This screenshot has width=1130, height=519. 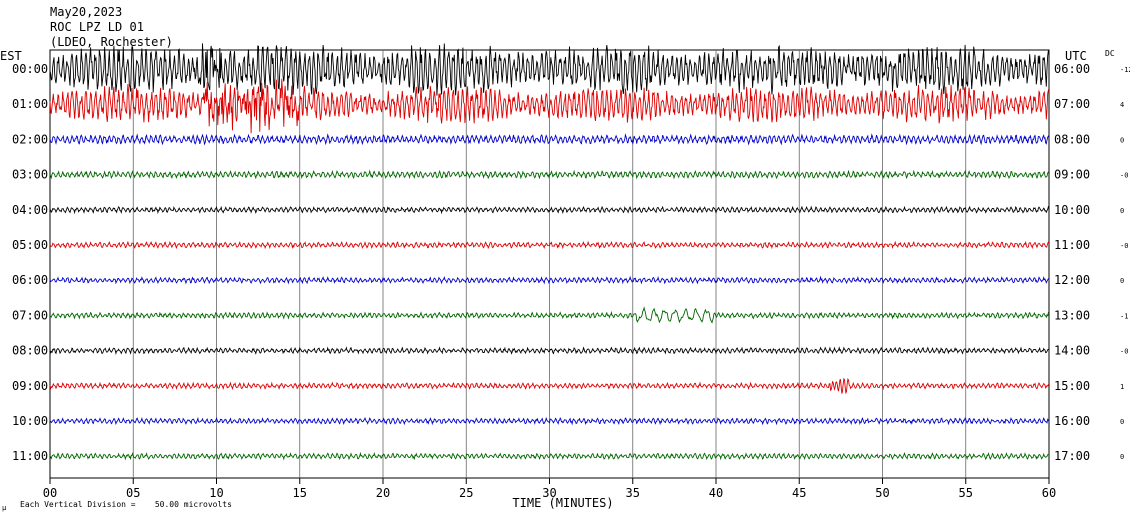 What do you see at coordinates (1072, 315) in the screenshot?
I see `utc-hour-label: 13:00` at bounding box center [1072, 315].